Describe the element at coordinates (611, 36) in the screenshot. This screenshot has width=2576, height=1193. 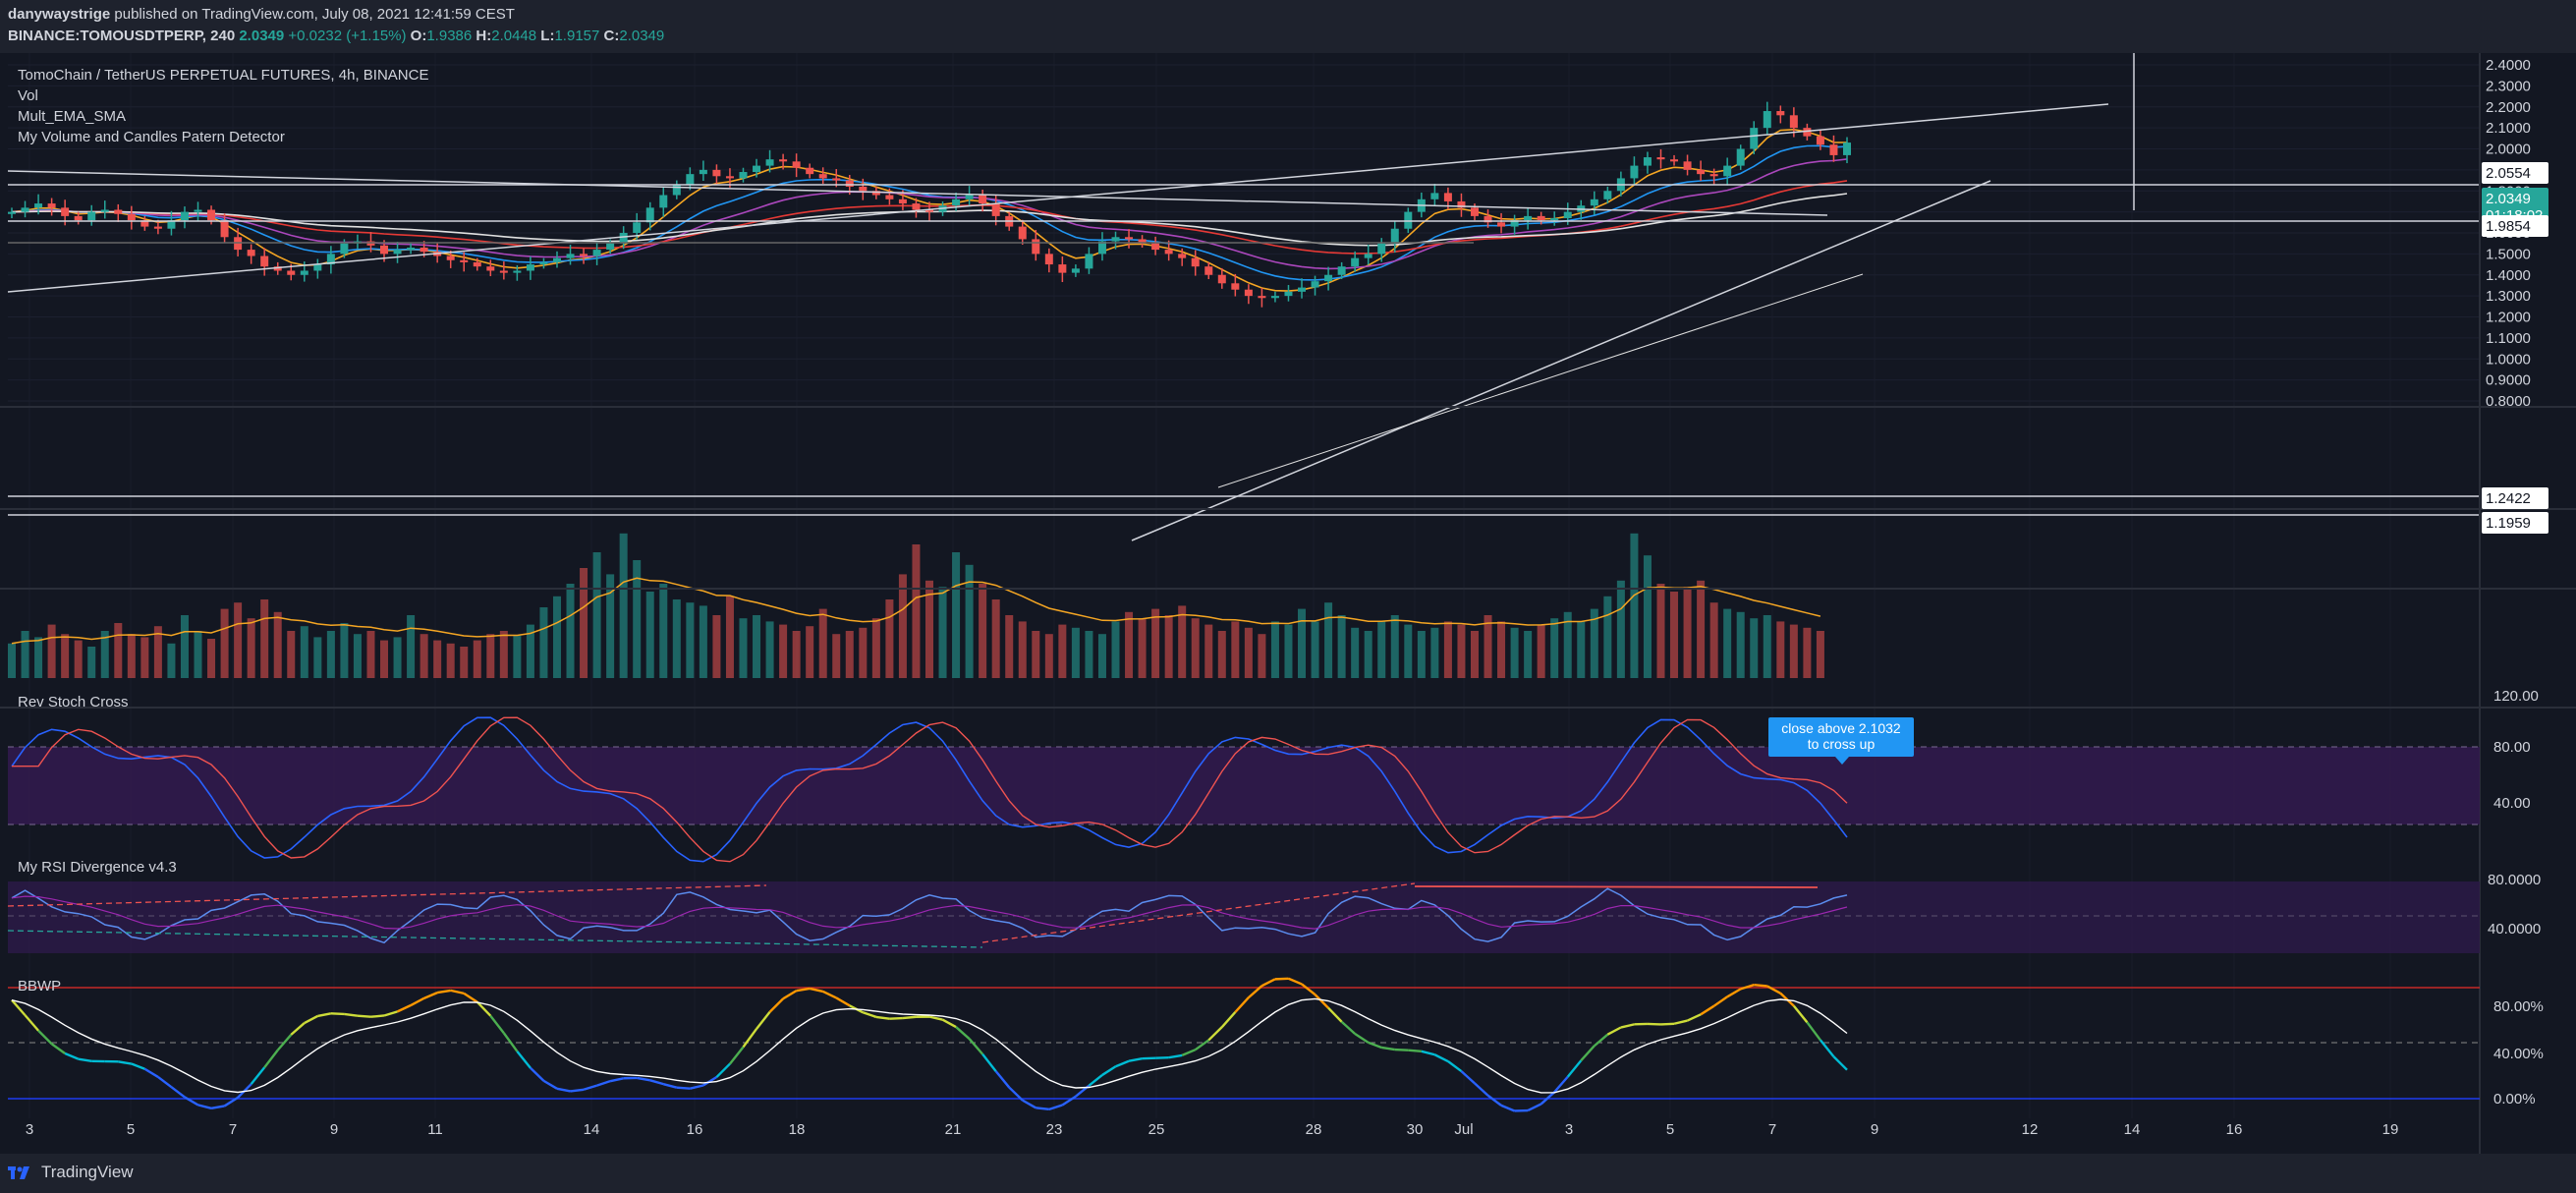
I see `close-label: C:` at that location.